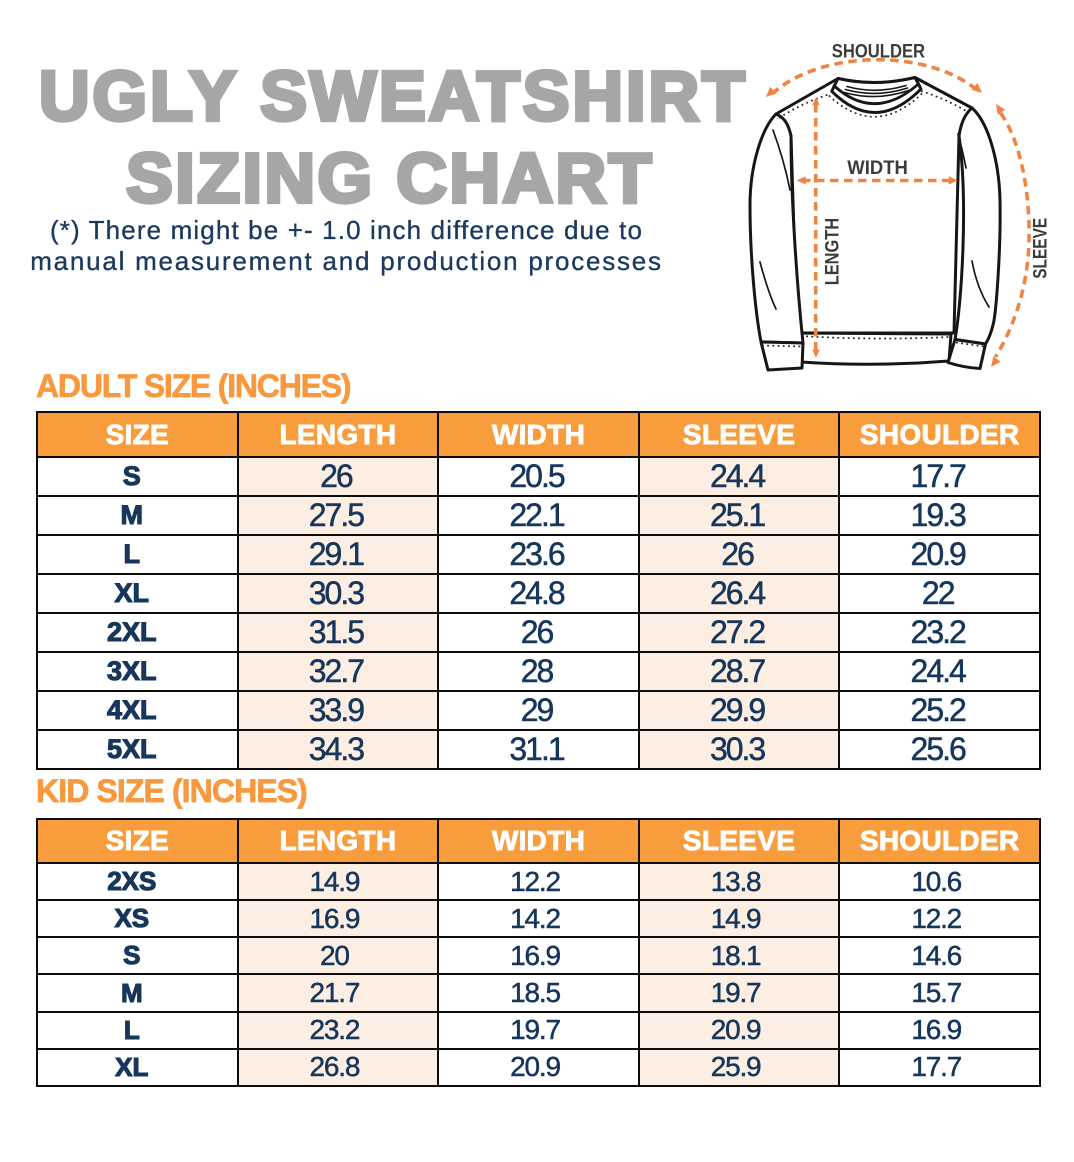 The image size is (1074, 1162). Describe the element at coordinates (877, 168) in the screenshot. I see `svg-text: WIDTH` at that location.